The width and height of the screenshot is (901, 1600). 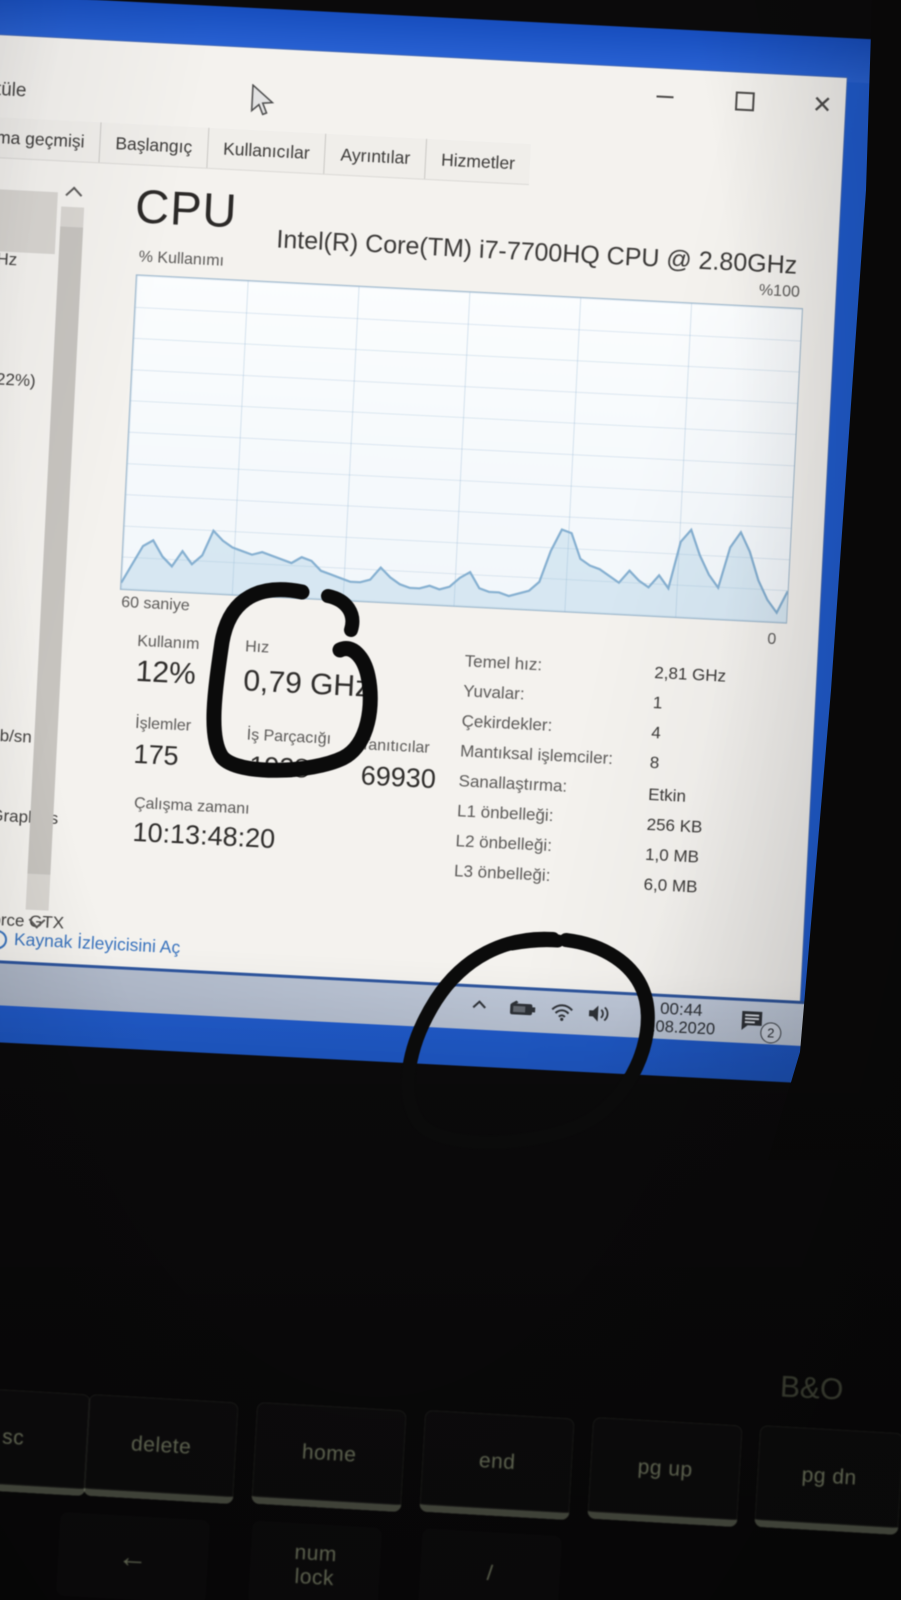 I want to click on cpu-usage-chart-svg, so click(x=454, y=575).